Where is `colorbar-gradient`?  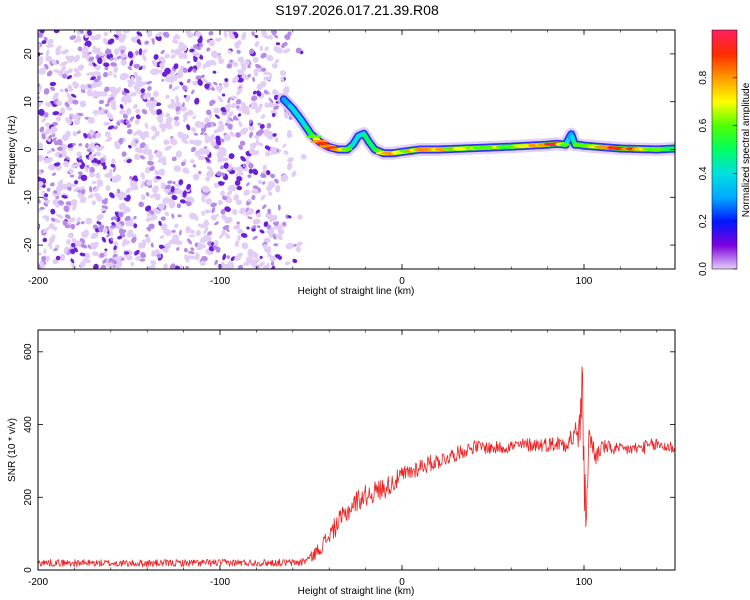
colorbar-gradient is located at coordinates (724, 149).